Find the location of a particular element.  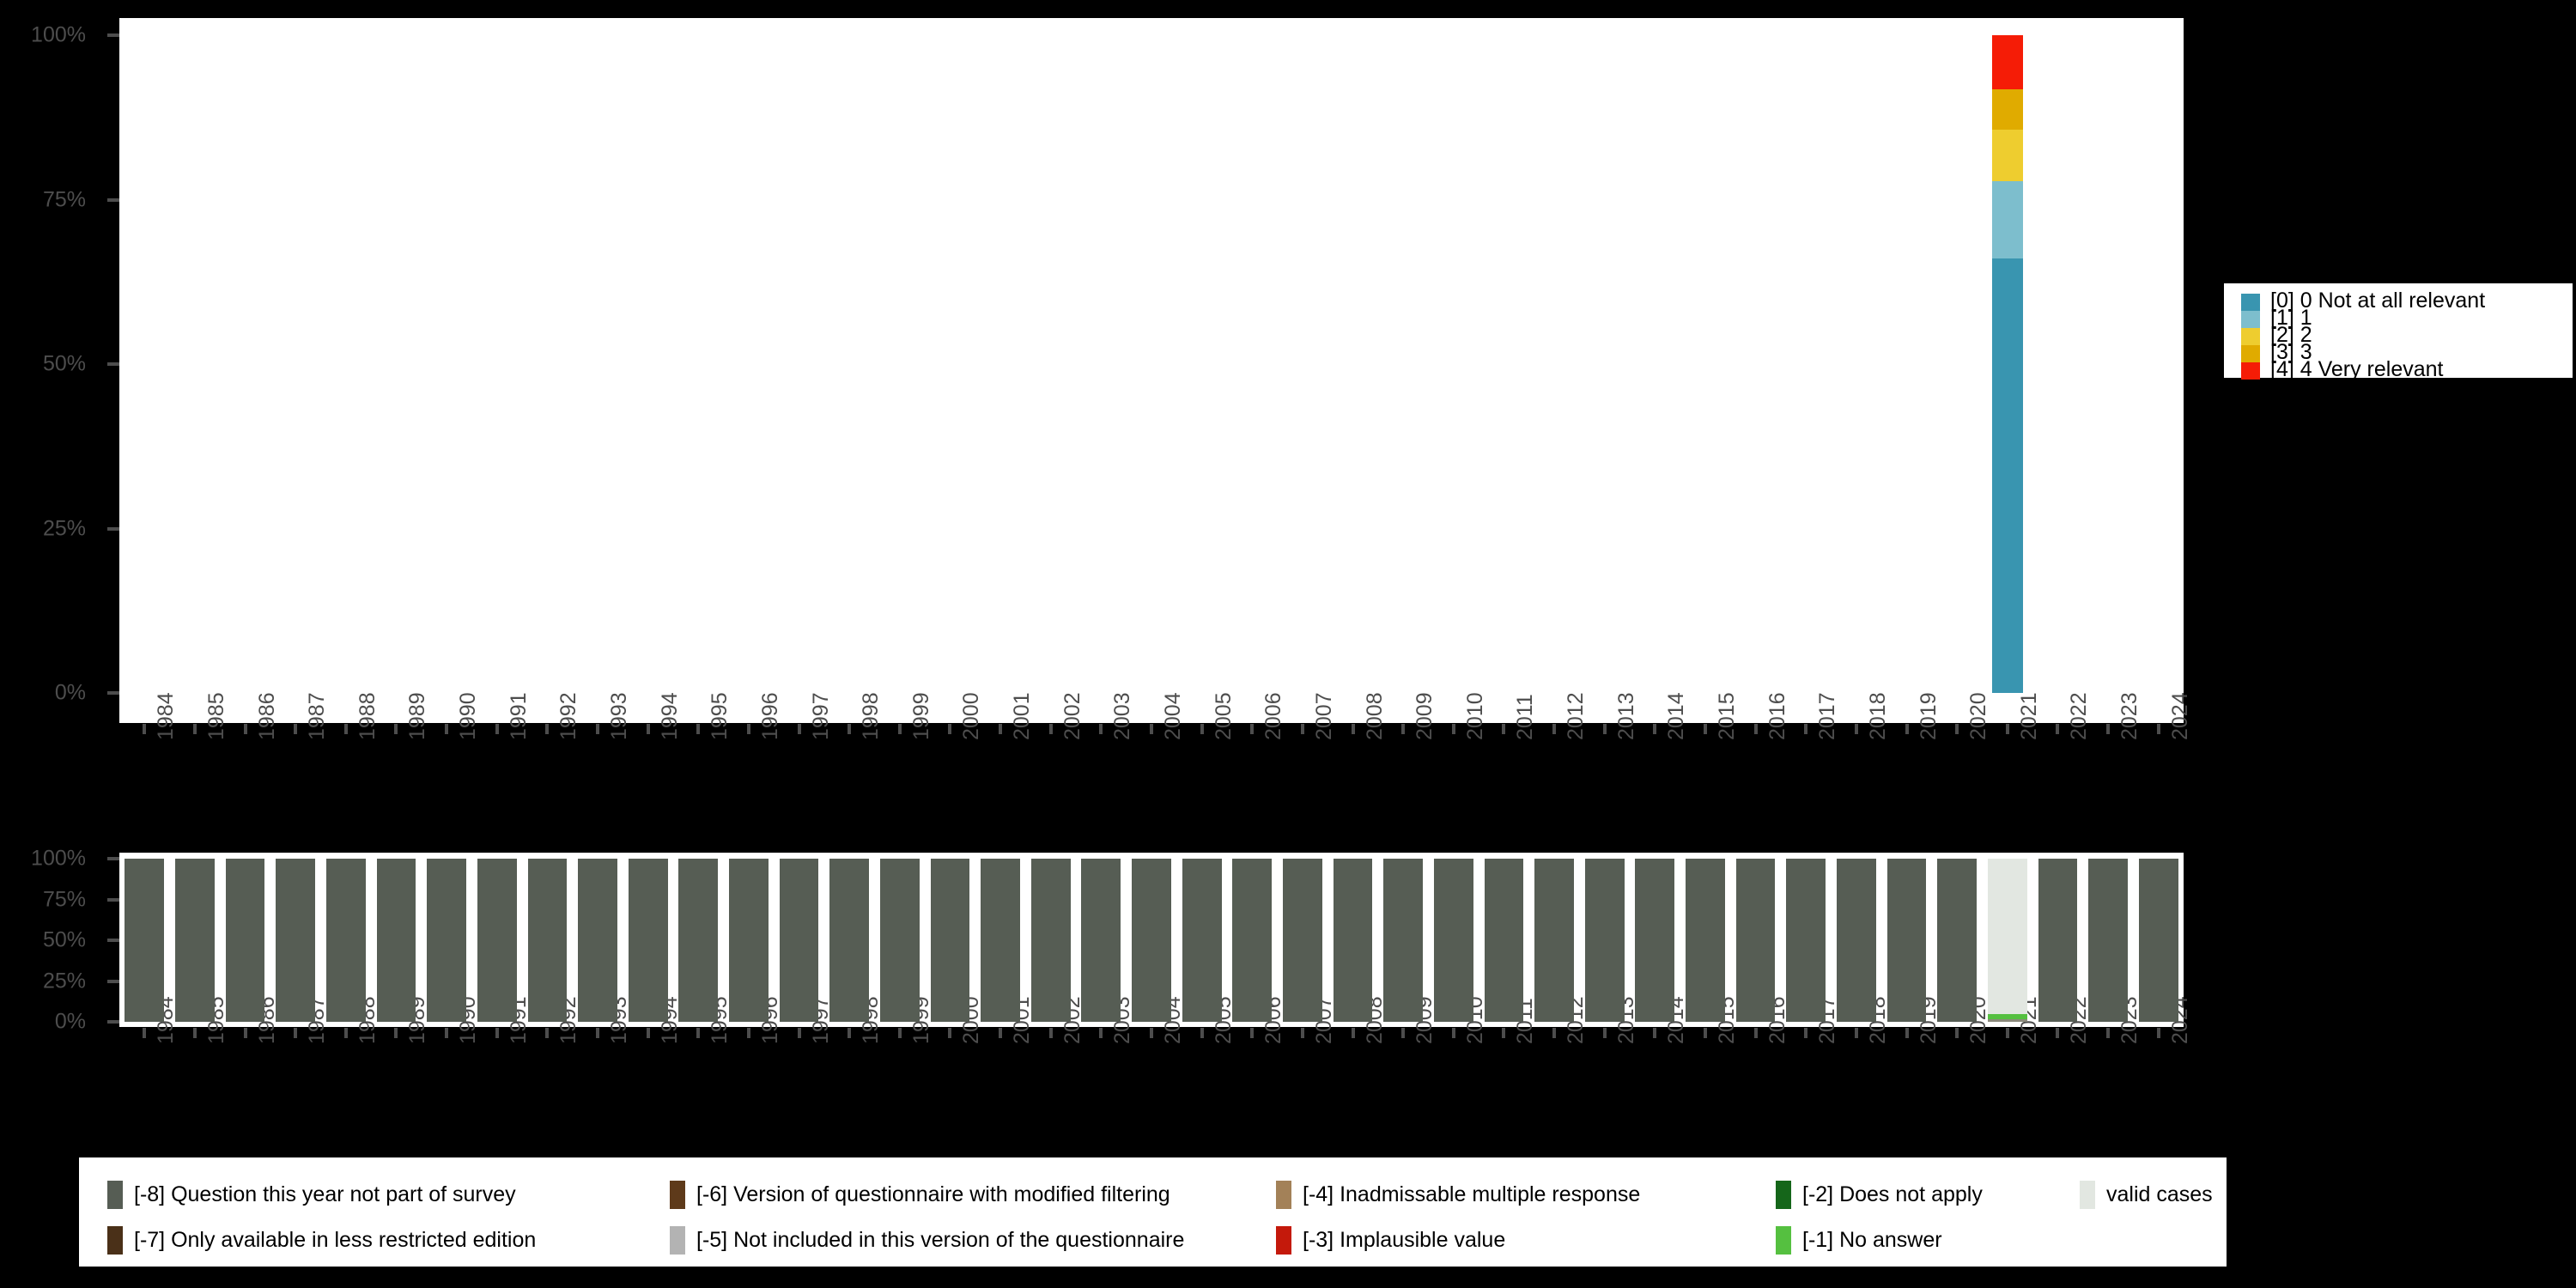

valid-y-tick-label: 0% is located at coordinates (70, 1021).